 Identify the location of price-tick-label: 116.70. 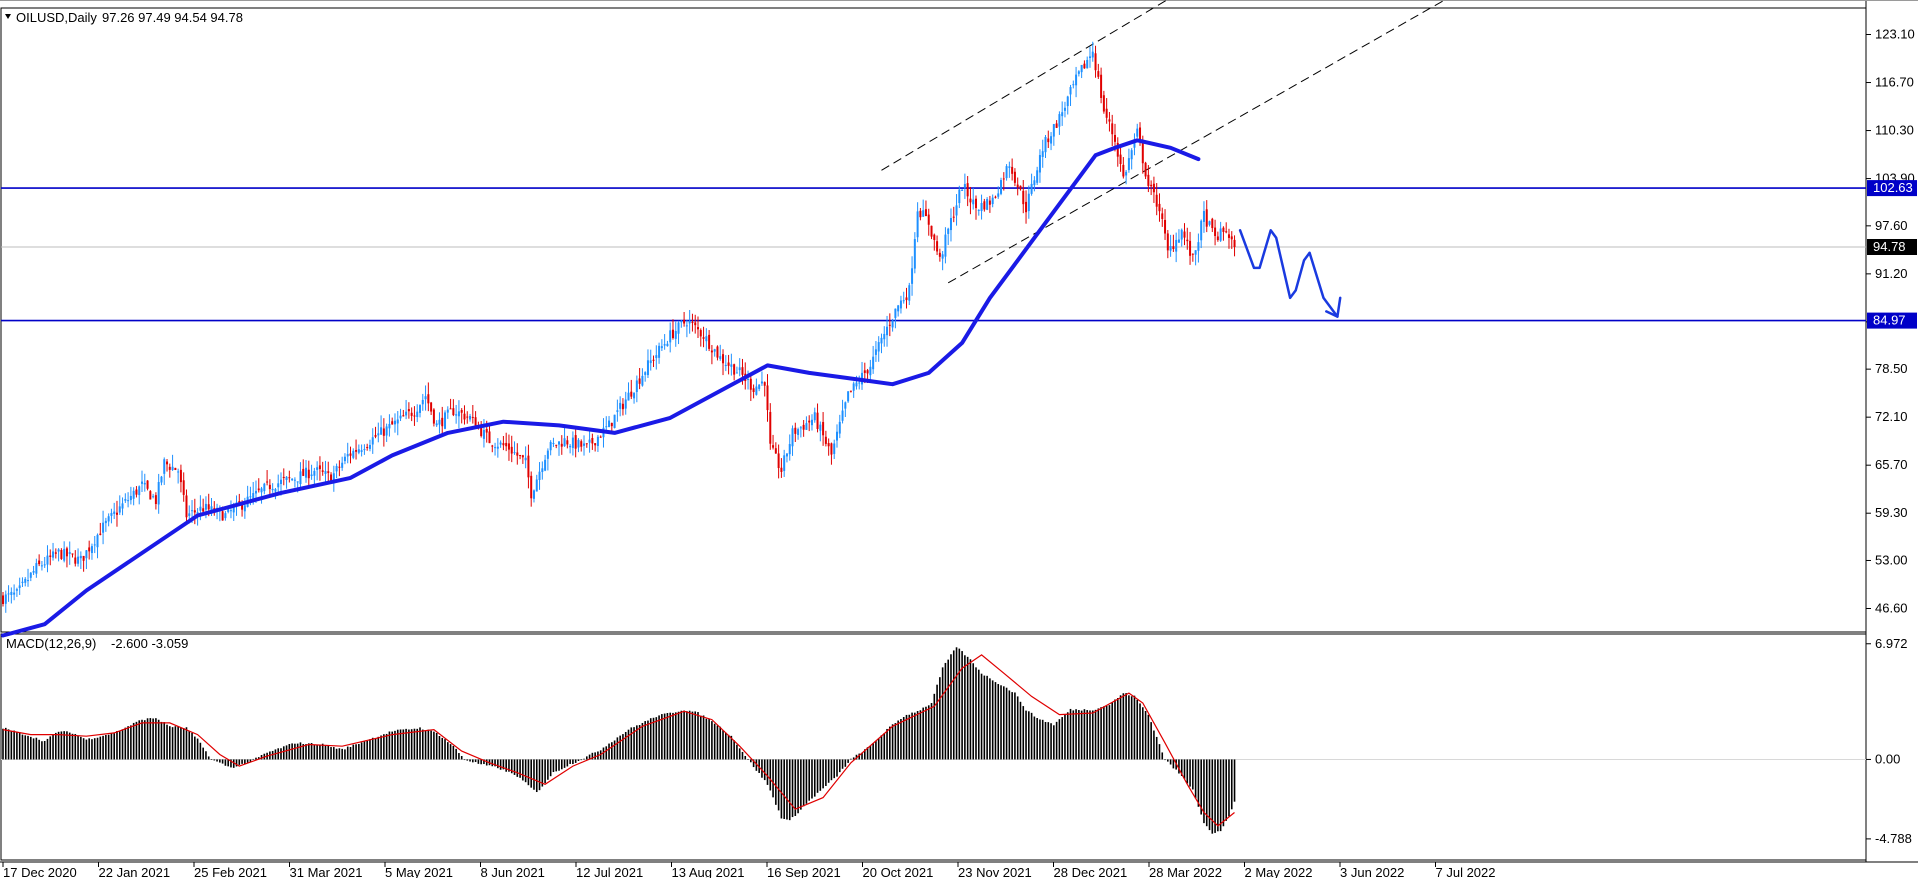
(1894, 82).